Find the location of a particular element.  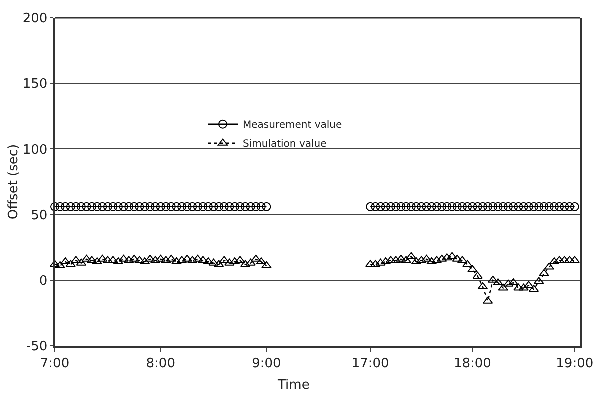

legend-label: Simulation value is located at coordinates (285, 144).